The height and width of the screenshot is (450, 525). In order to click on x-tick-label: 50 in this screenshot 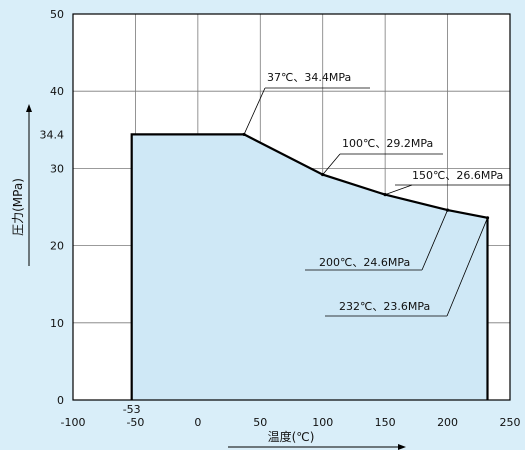, I will do `click(260, 422)`.